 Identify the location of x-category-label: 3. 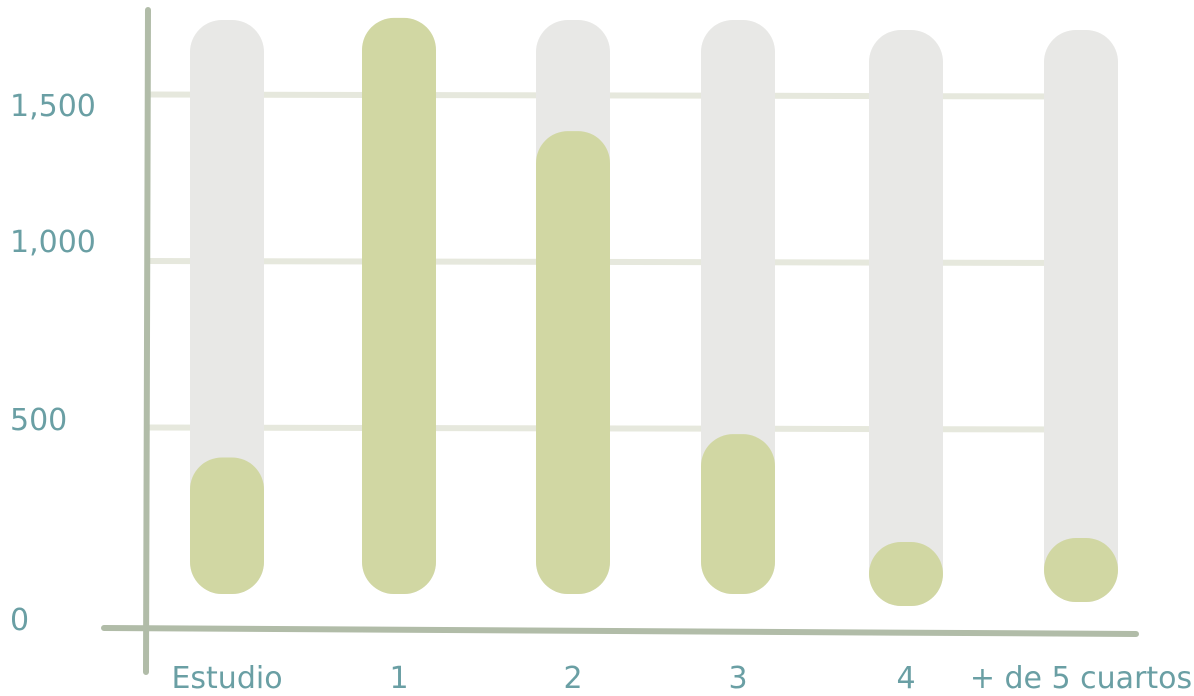
(737, 678).